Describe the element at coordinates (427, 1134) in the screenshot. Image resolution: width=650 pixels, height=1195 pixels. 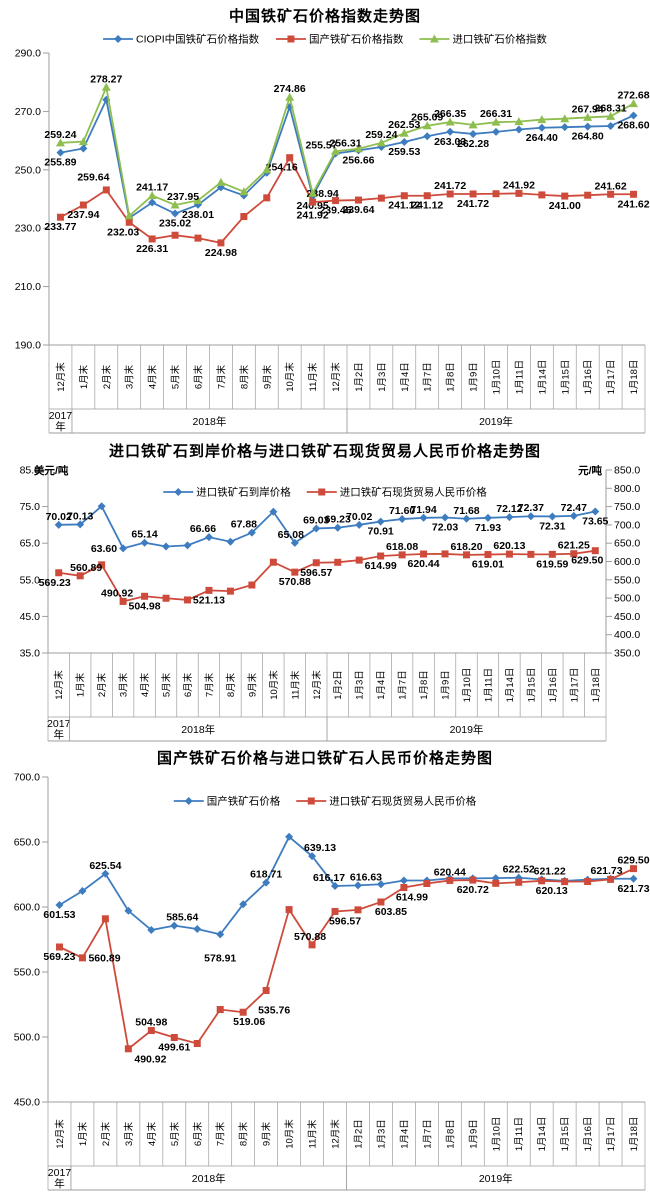
I see `x-tick-label: 1月7日` at that location.